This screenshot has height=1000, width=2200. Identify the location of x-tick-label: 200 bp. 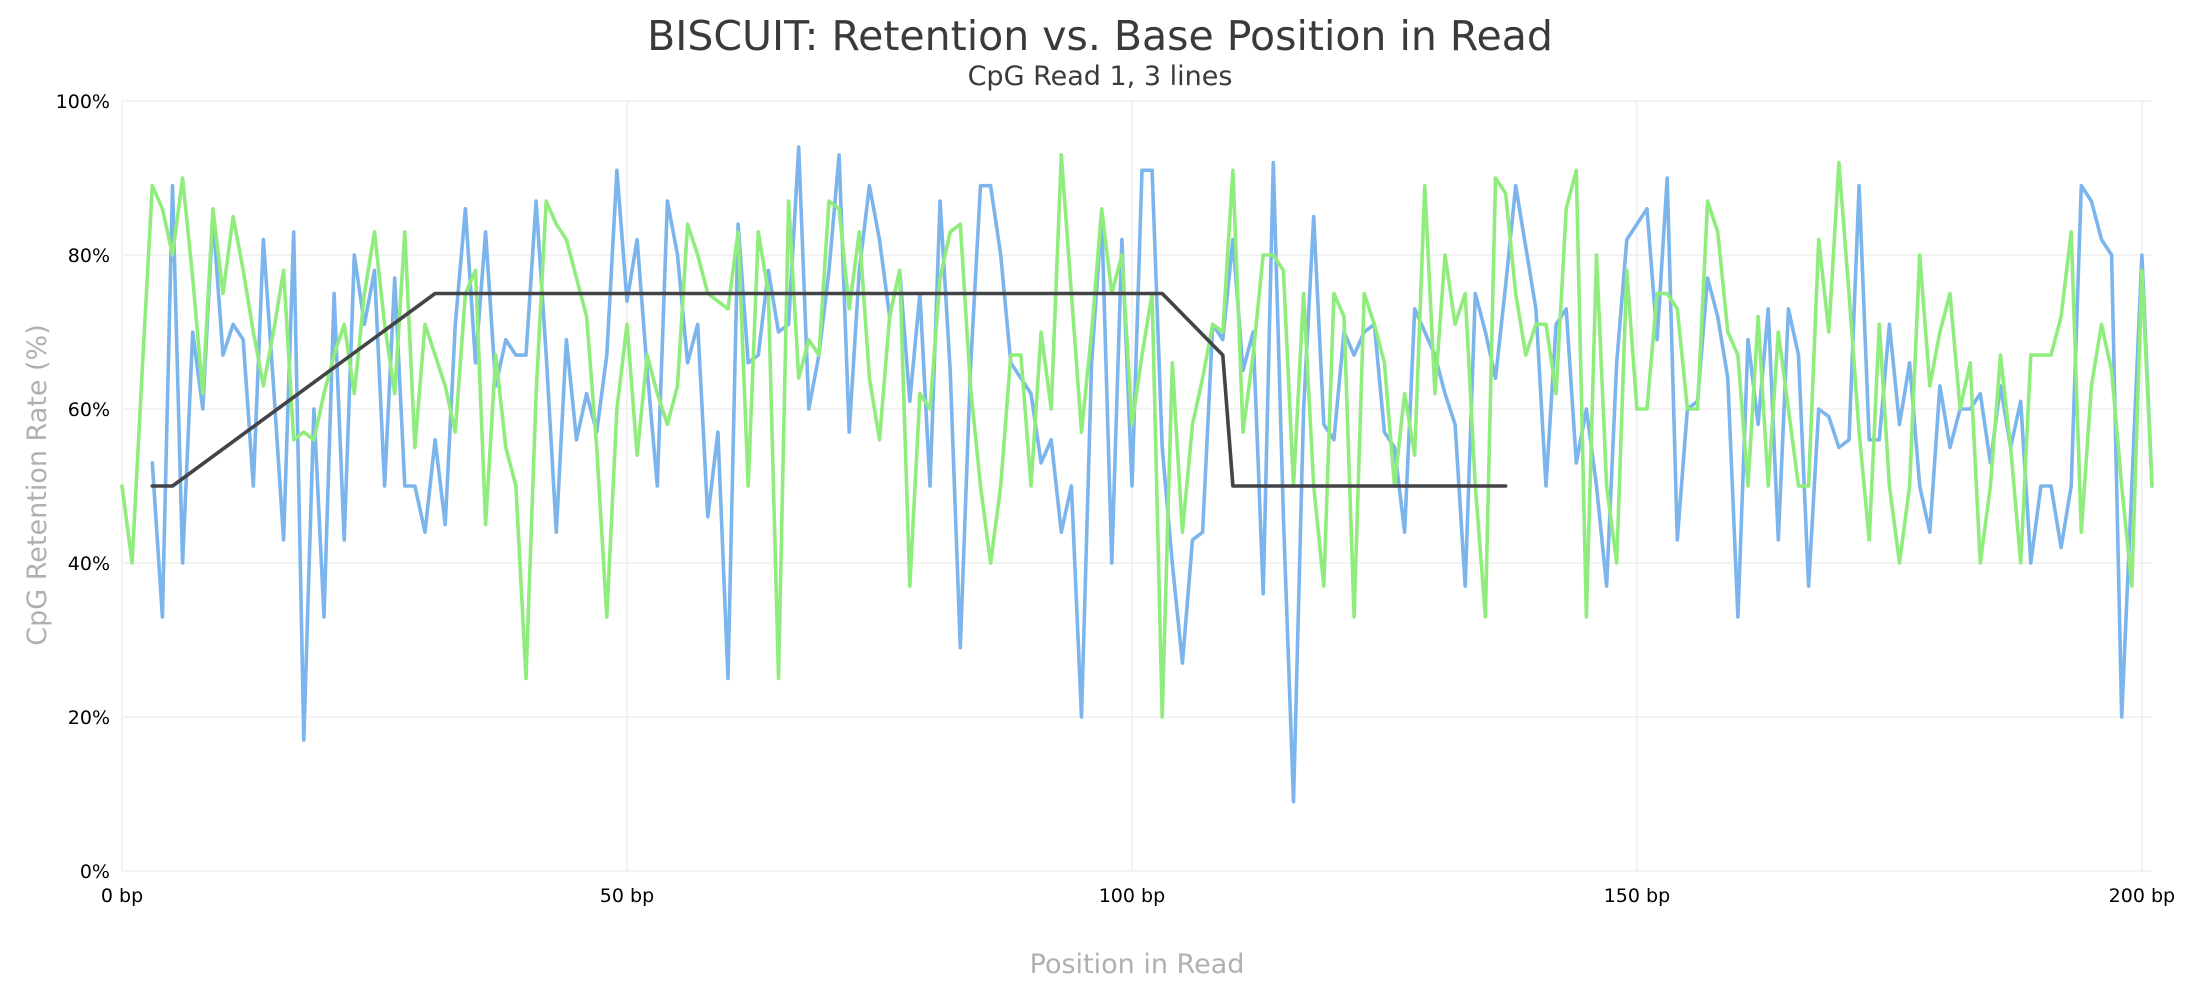
(2142, 896).